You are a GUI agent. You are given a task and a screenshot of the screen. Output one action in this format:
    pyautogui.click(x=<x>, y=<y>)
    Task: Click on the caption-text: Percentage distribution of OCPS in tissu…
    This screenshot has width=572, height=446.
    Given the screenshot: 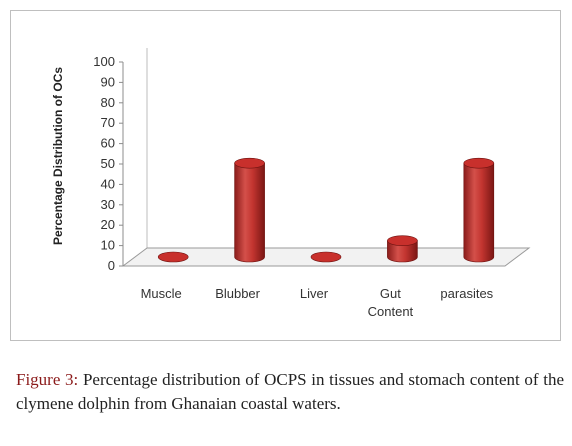 What is the action you would take?
    pyautogui.click(x=290, y=391)
    